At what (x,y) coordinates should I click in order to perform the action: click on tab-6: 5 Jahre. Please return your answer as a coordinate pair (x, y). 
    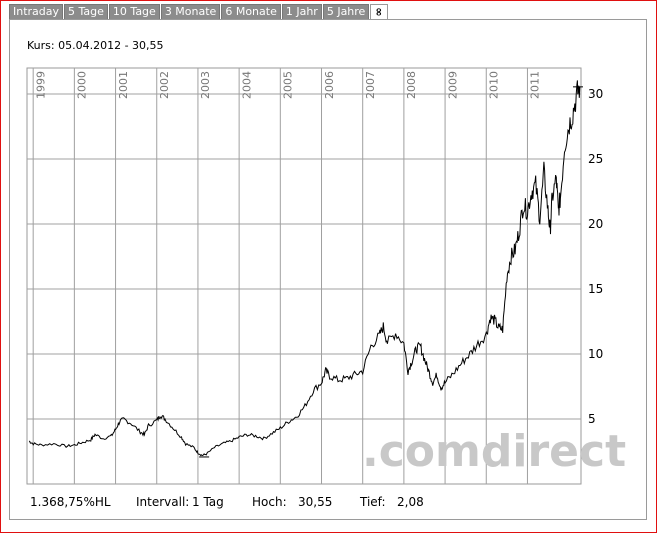
    Looking at the image, I should click on (346, 12).